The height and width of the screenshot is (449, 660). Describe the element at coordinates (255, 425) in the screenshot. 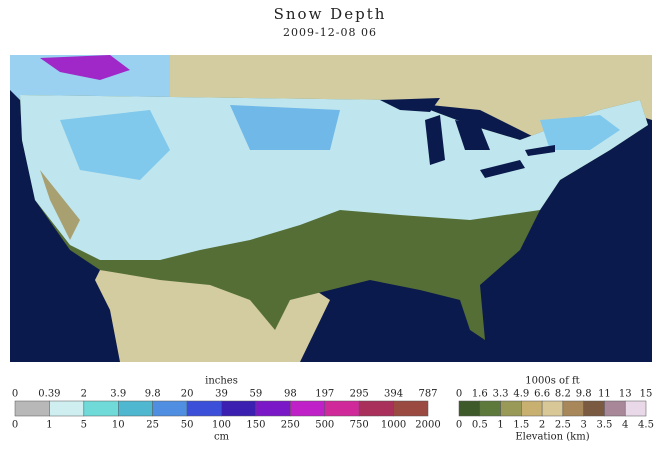

I see `legend-bottom-label: 150` at that location.